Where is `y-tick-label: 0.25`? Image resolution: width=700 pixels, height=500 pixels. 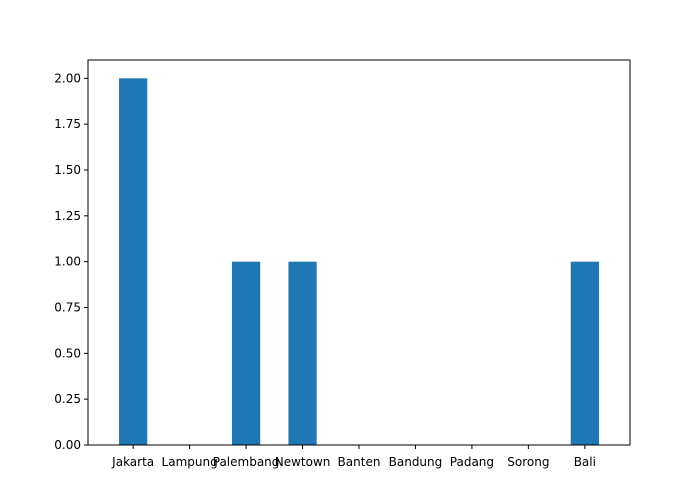
y-tick-label: 0.25 is located at coordinates (67, 399).